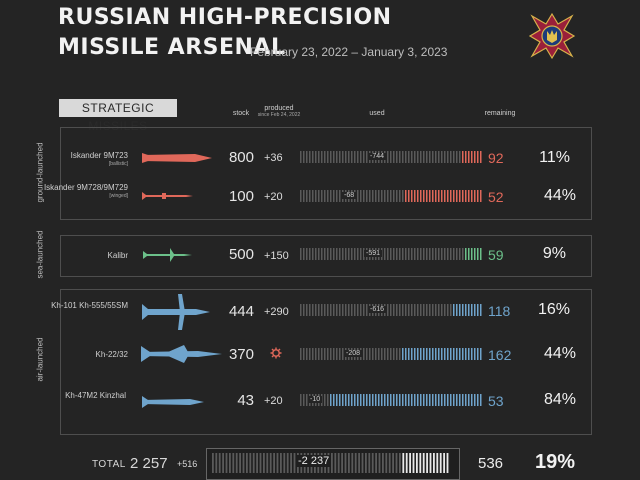 Image resolution: width=640 pixels, height=480 pixels. Describe the element at coordinates (496, 197) in the screenshot. I see `remaining-value: 52` at that location.